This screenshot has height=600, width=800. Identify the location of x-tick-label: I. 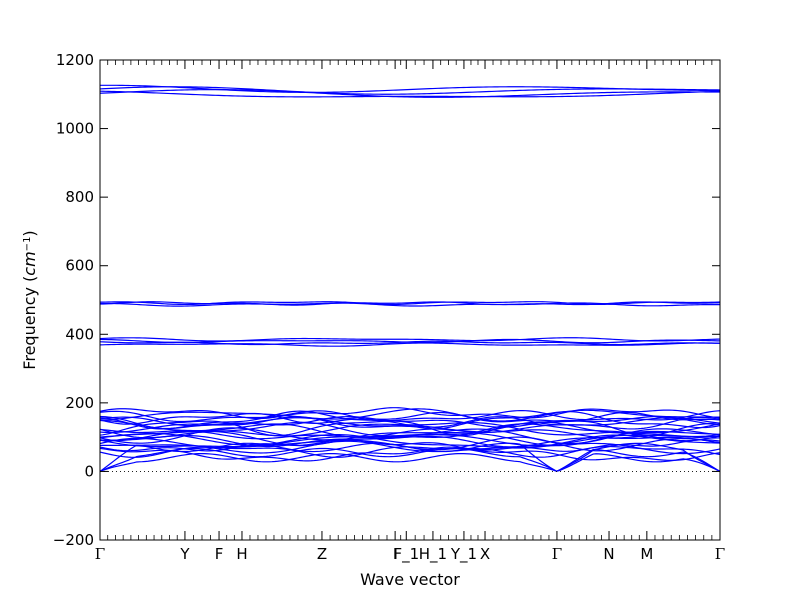
(395, 554).